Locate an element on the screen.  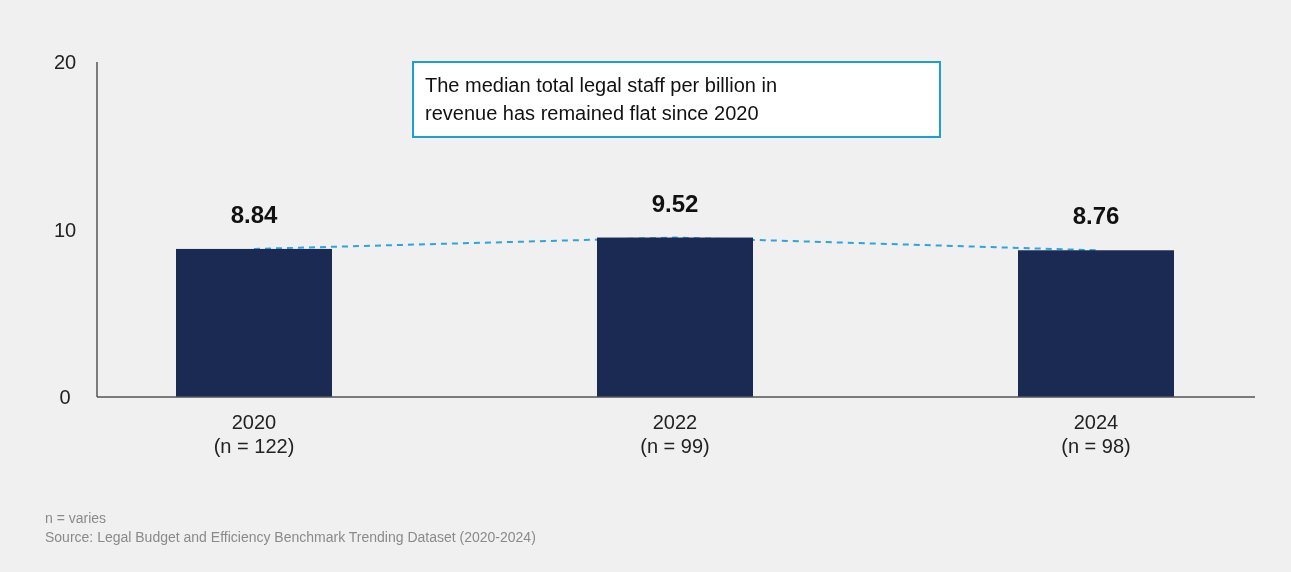
x-tick-label: 2022 (n = 99) is located at coordinates (675, 434).